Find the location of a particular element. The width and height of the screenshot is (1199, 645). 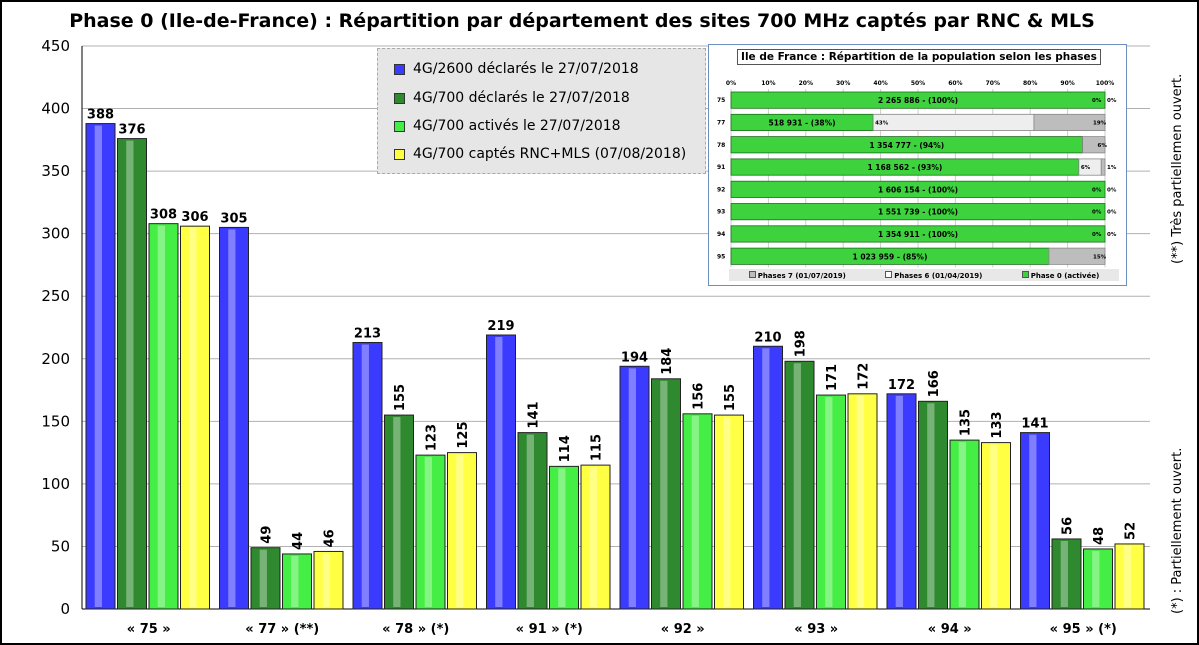

y-tick-label: 50 is located at coordinates (60, 546).